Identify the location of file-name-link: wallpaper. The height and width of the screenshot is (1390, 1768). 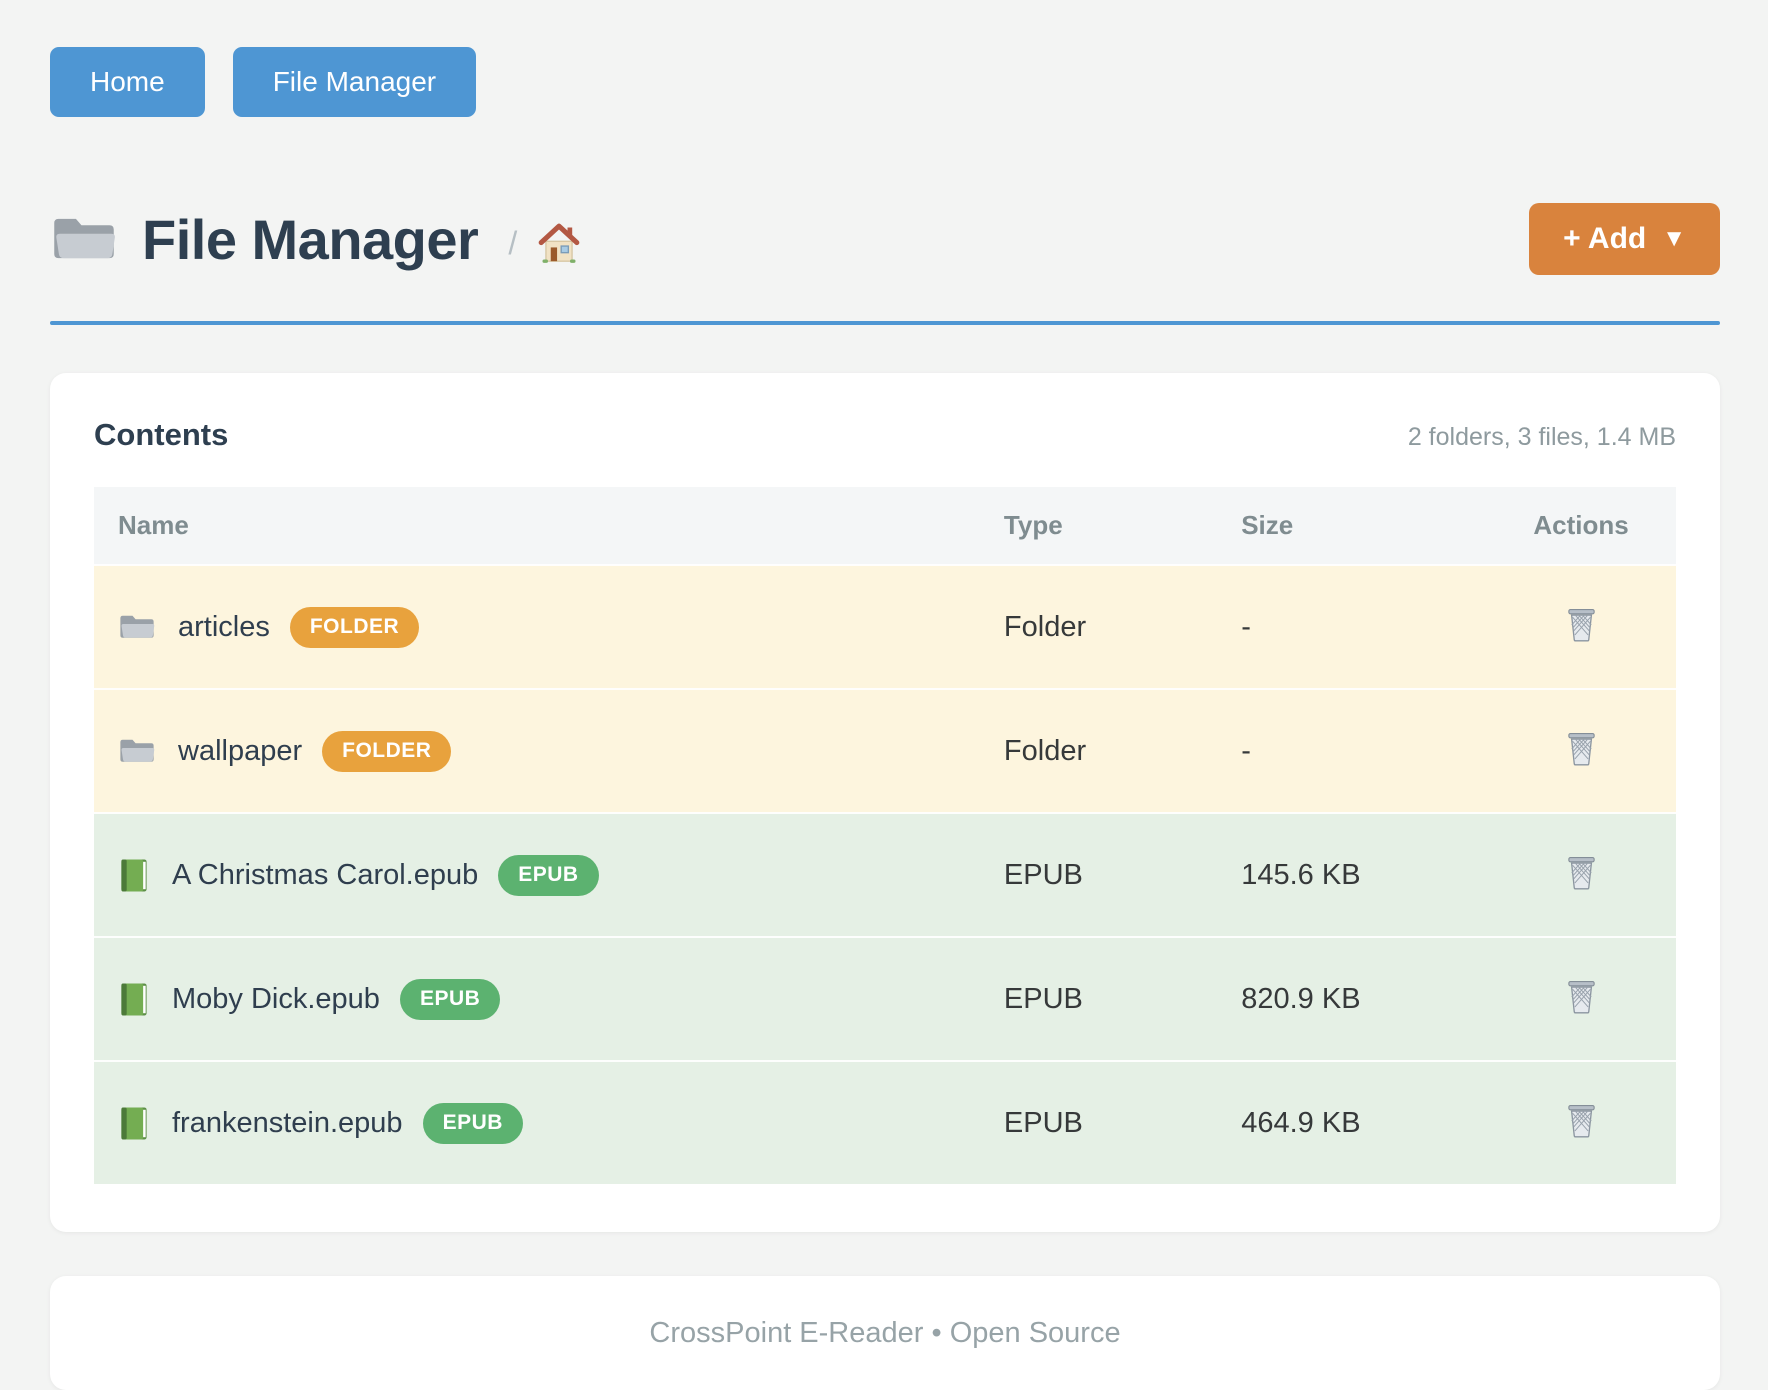
(240, 750).